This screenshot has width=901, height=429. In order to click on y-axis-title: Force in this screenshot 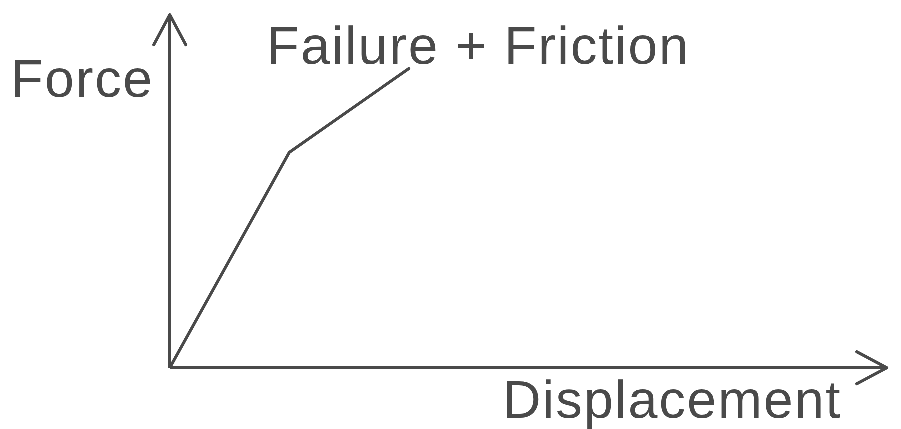, I will do `click(82, 79)`.